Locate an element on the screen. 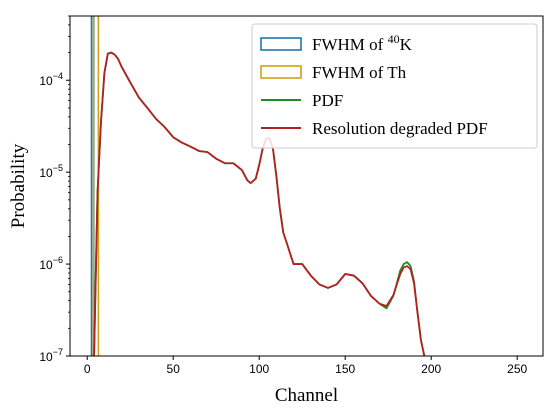  x-tick-label: 0 is located at coordinates (87, 369).